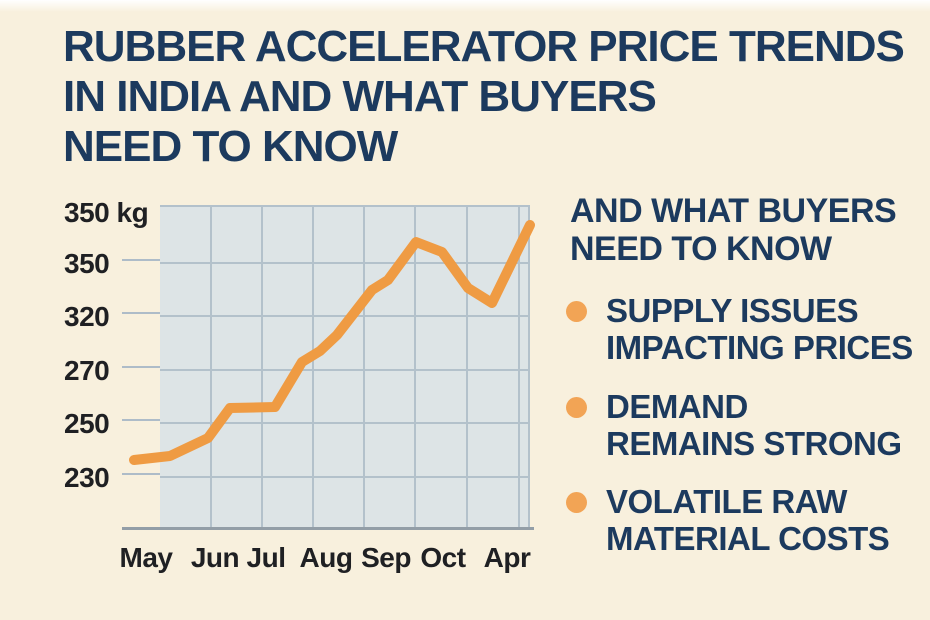 Image resolution: width=930 pixels, height=620 pixels. What do you see at coordinates (326, 557) in the screenshot?
I see `x-axis-label: Aug` at bounding box center [326, 557].